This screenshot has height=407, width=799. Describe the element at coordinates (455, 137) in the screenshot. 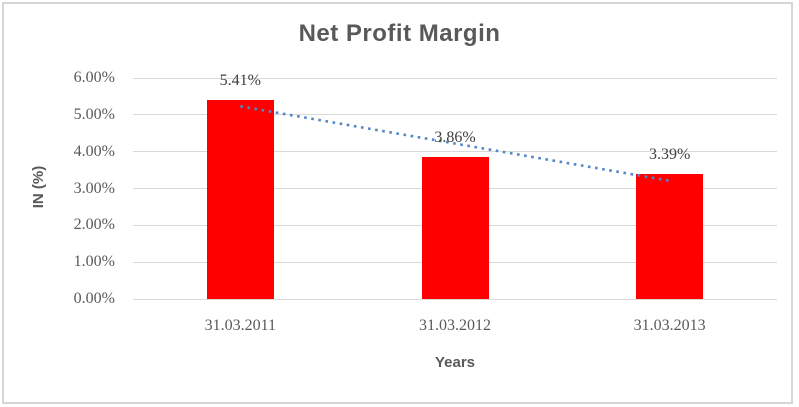

I see `bar-value-label: 3.86%` at that location.